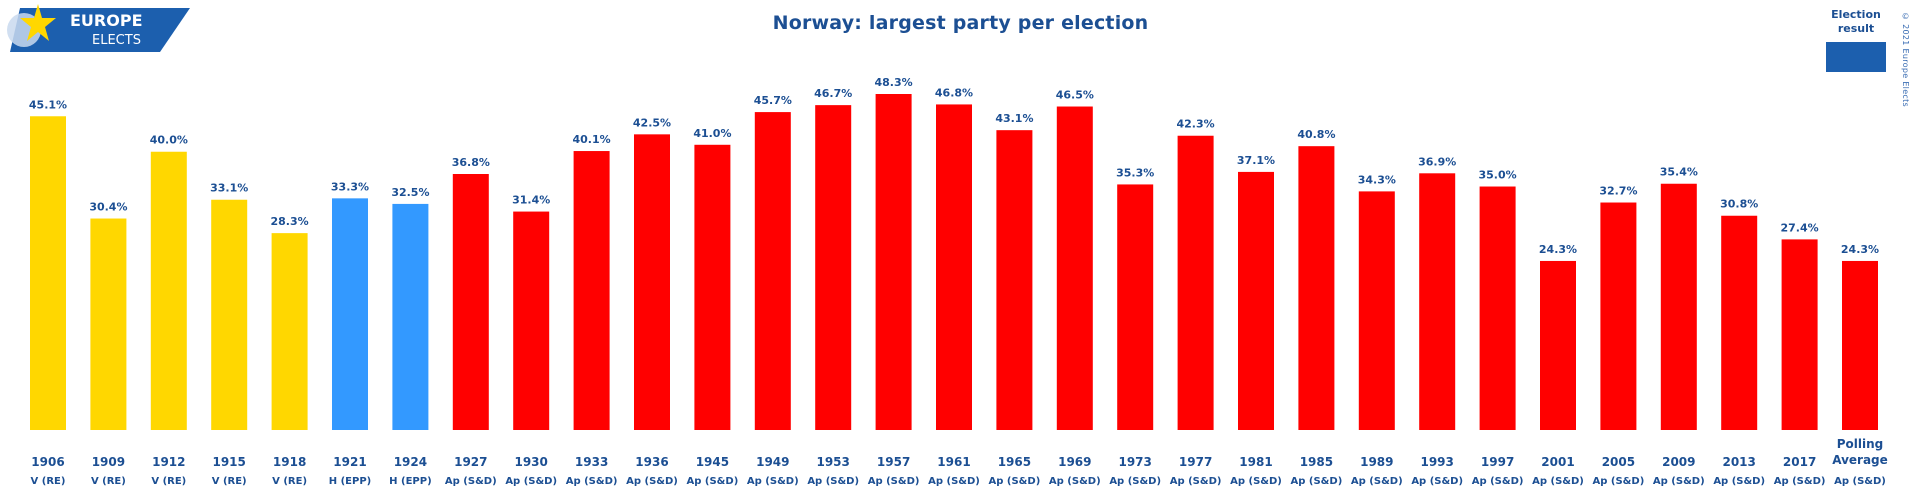 This screenshot has width=1921, height=494. I want to click on x-tick-label: 1965, so click(1014, 462).